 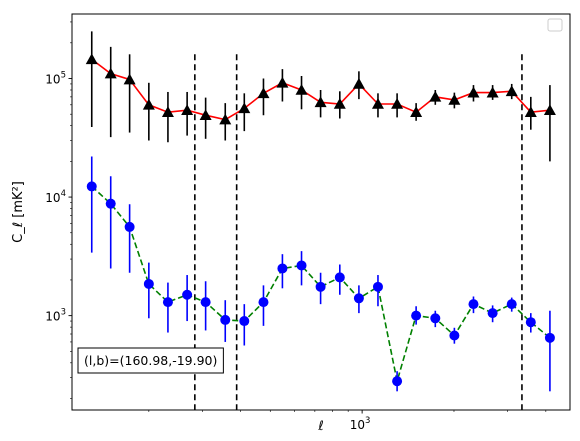 I want to click on annotation: (l,b)=(160.98,-19.90), so click(x=150, y=360).